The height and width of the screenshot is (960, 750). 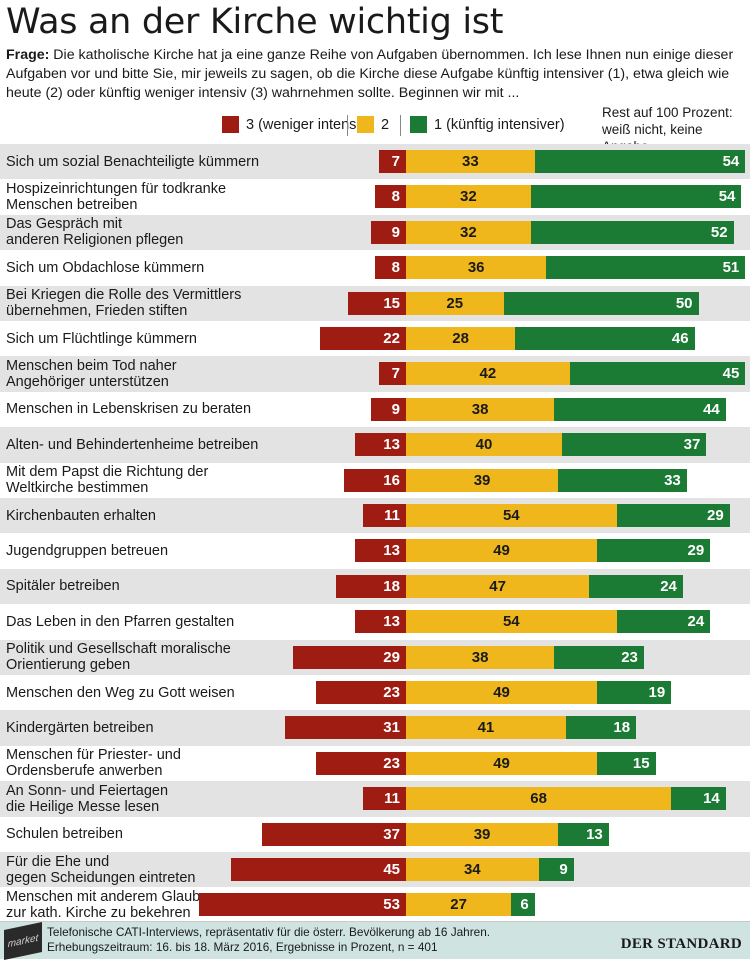 What do you see at coordinates (87, 551) in the screenshot?
I see `row-label: Jugendgruppen betreuen` at bounding box center [87, 551].